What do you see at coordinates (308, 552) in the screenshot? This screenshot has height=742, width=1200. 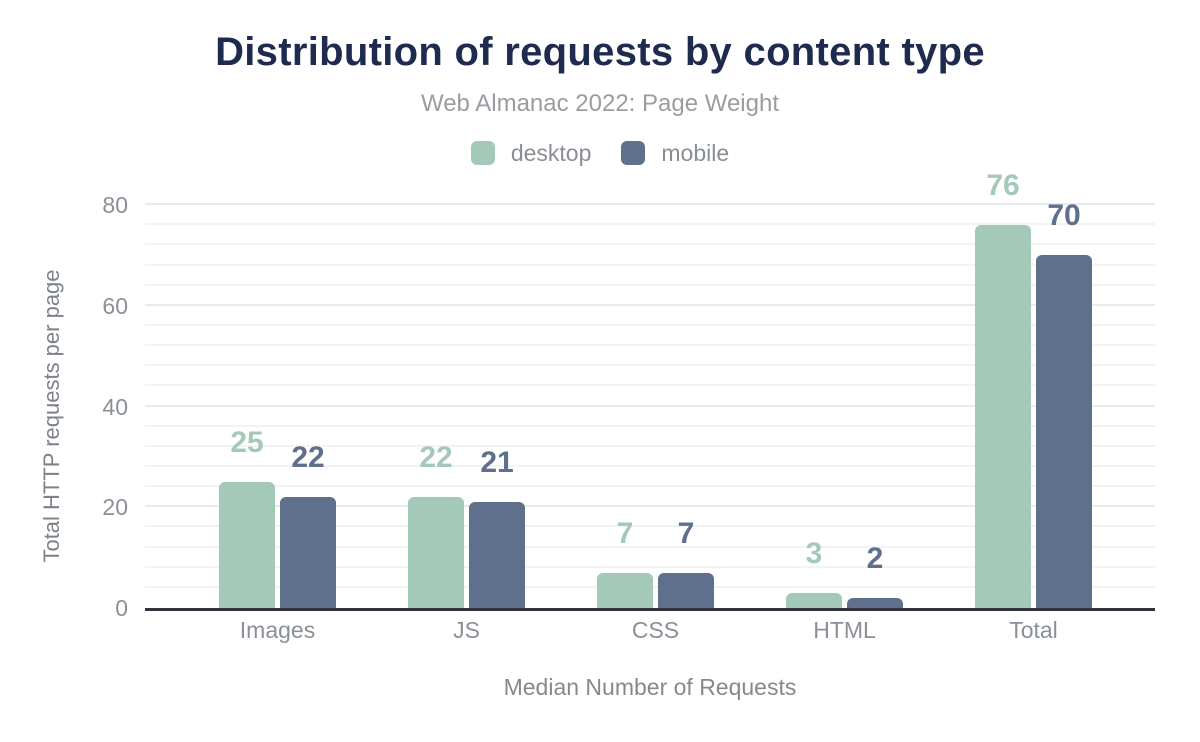 I see `bar-mobile-images` at bounding box center [308, 552].